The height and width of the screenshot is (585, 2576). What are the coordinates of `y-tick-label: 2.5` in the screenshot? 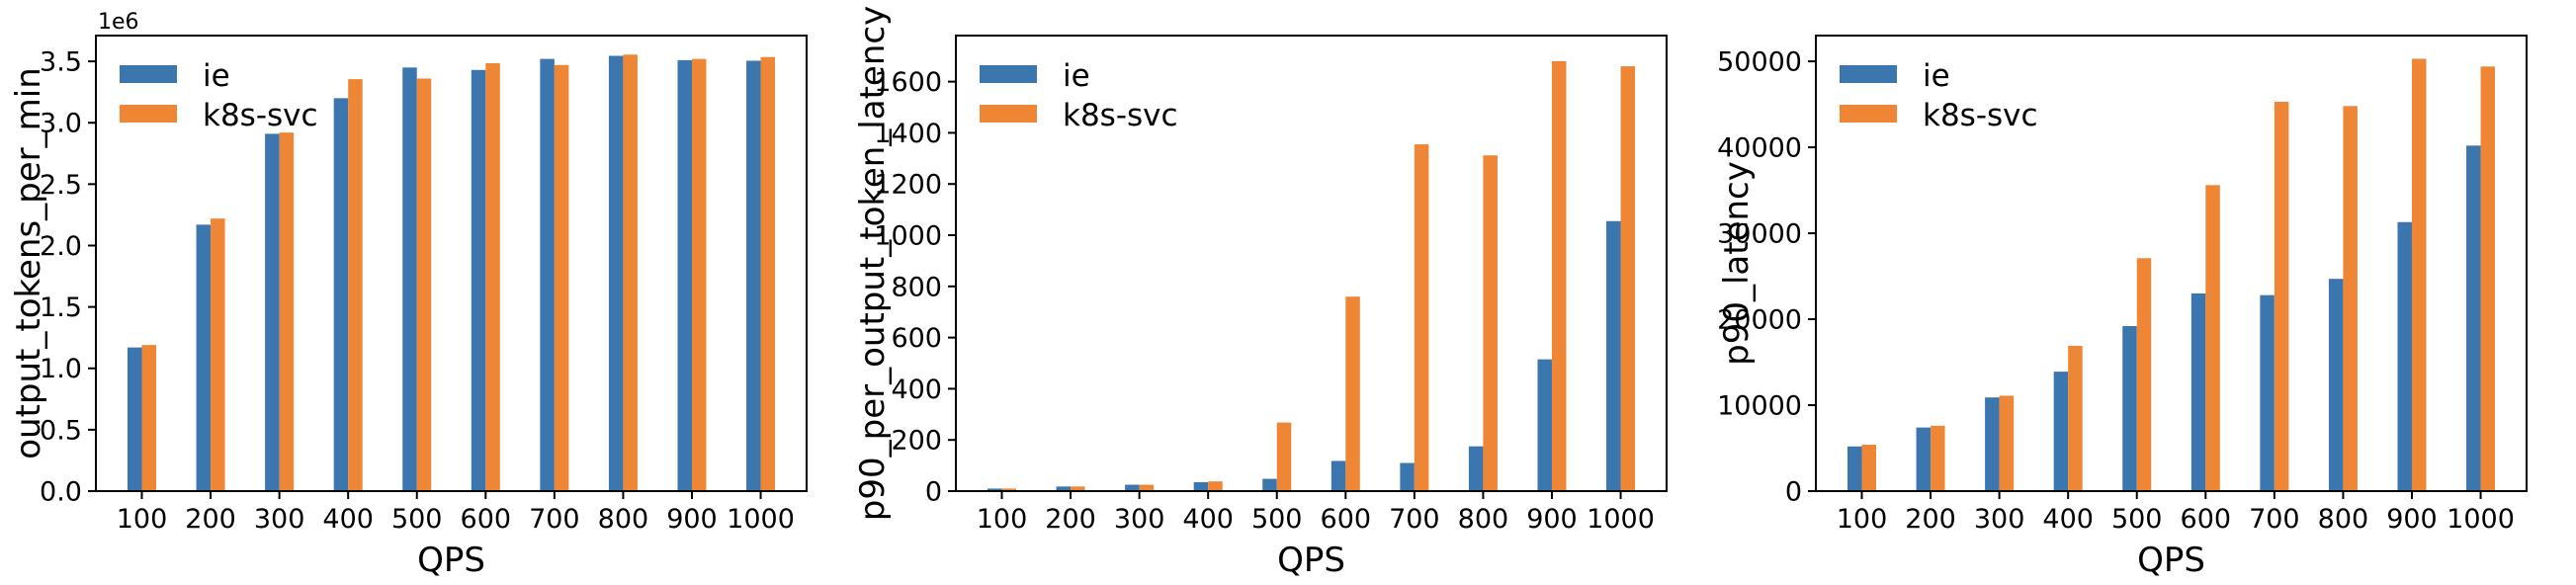 It's located at (61, 185).